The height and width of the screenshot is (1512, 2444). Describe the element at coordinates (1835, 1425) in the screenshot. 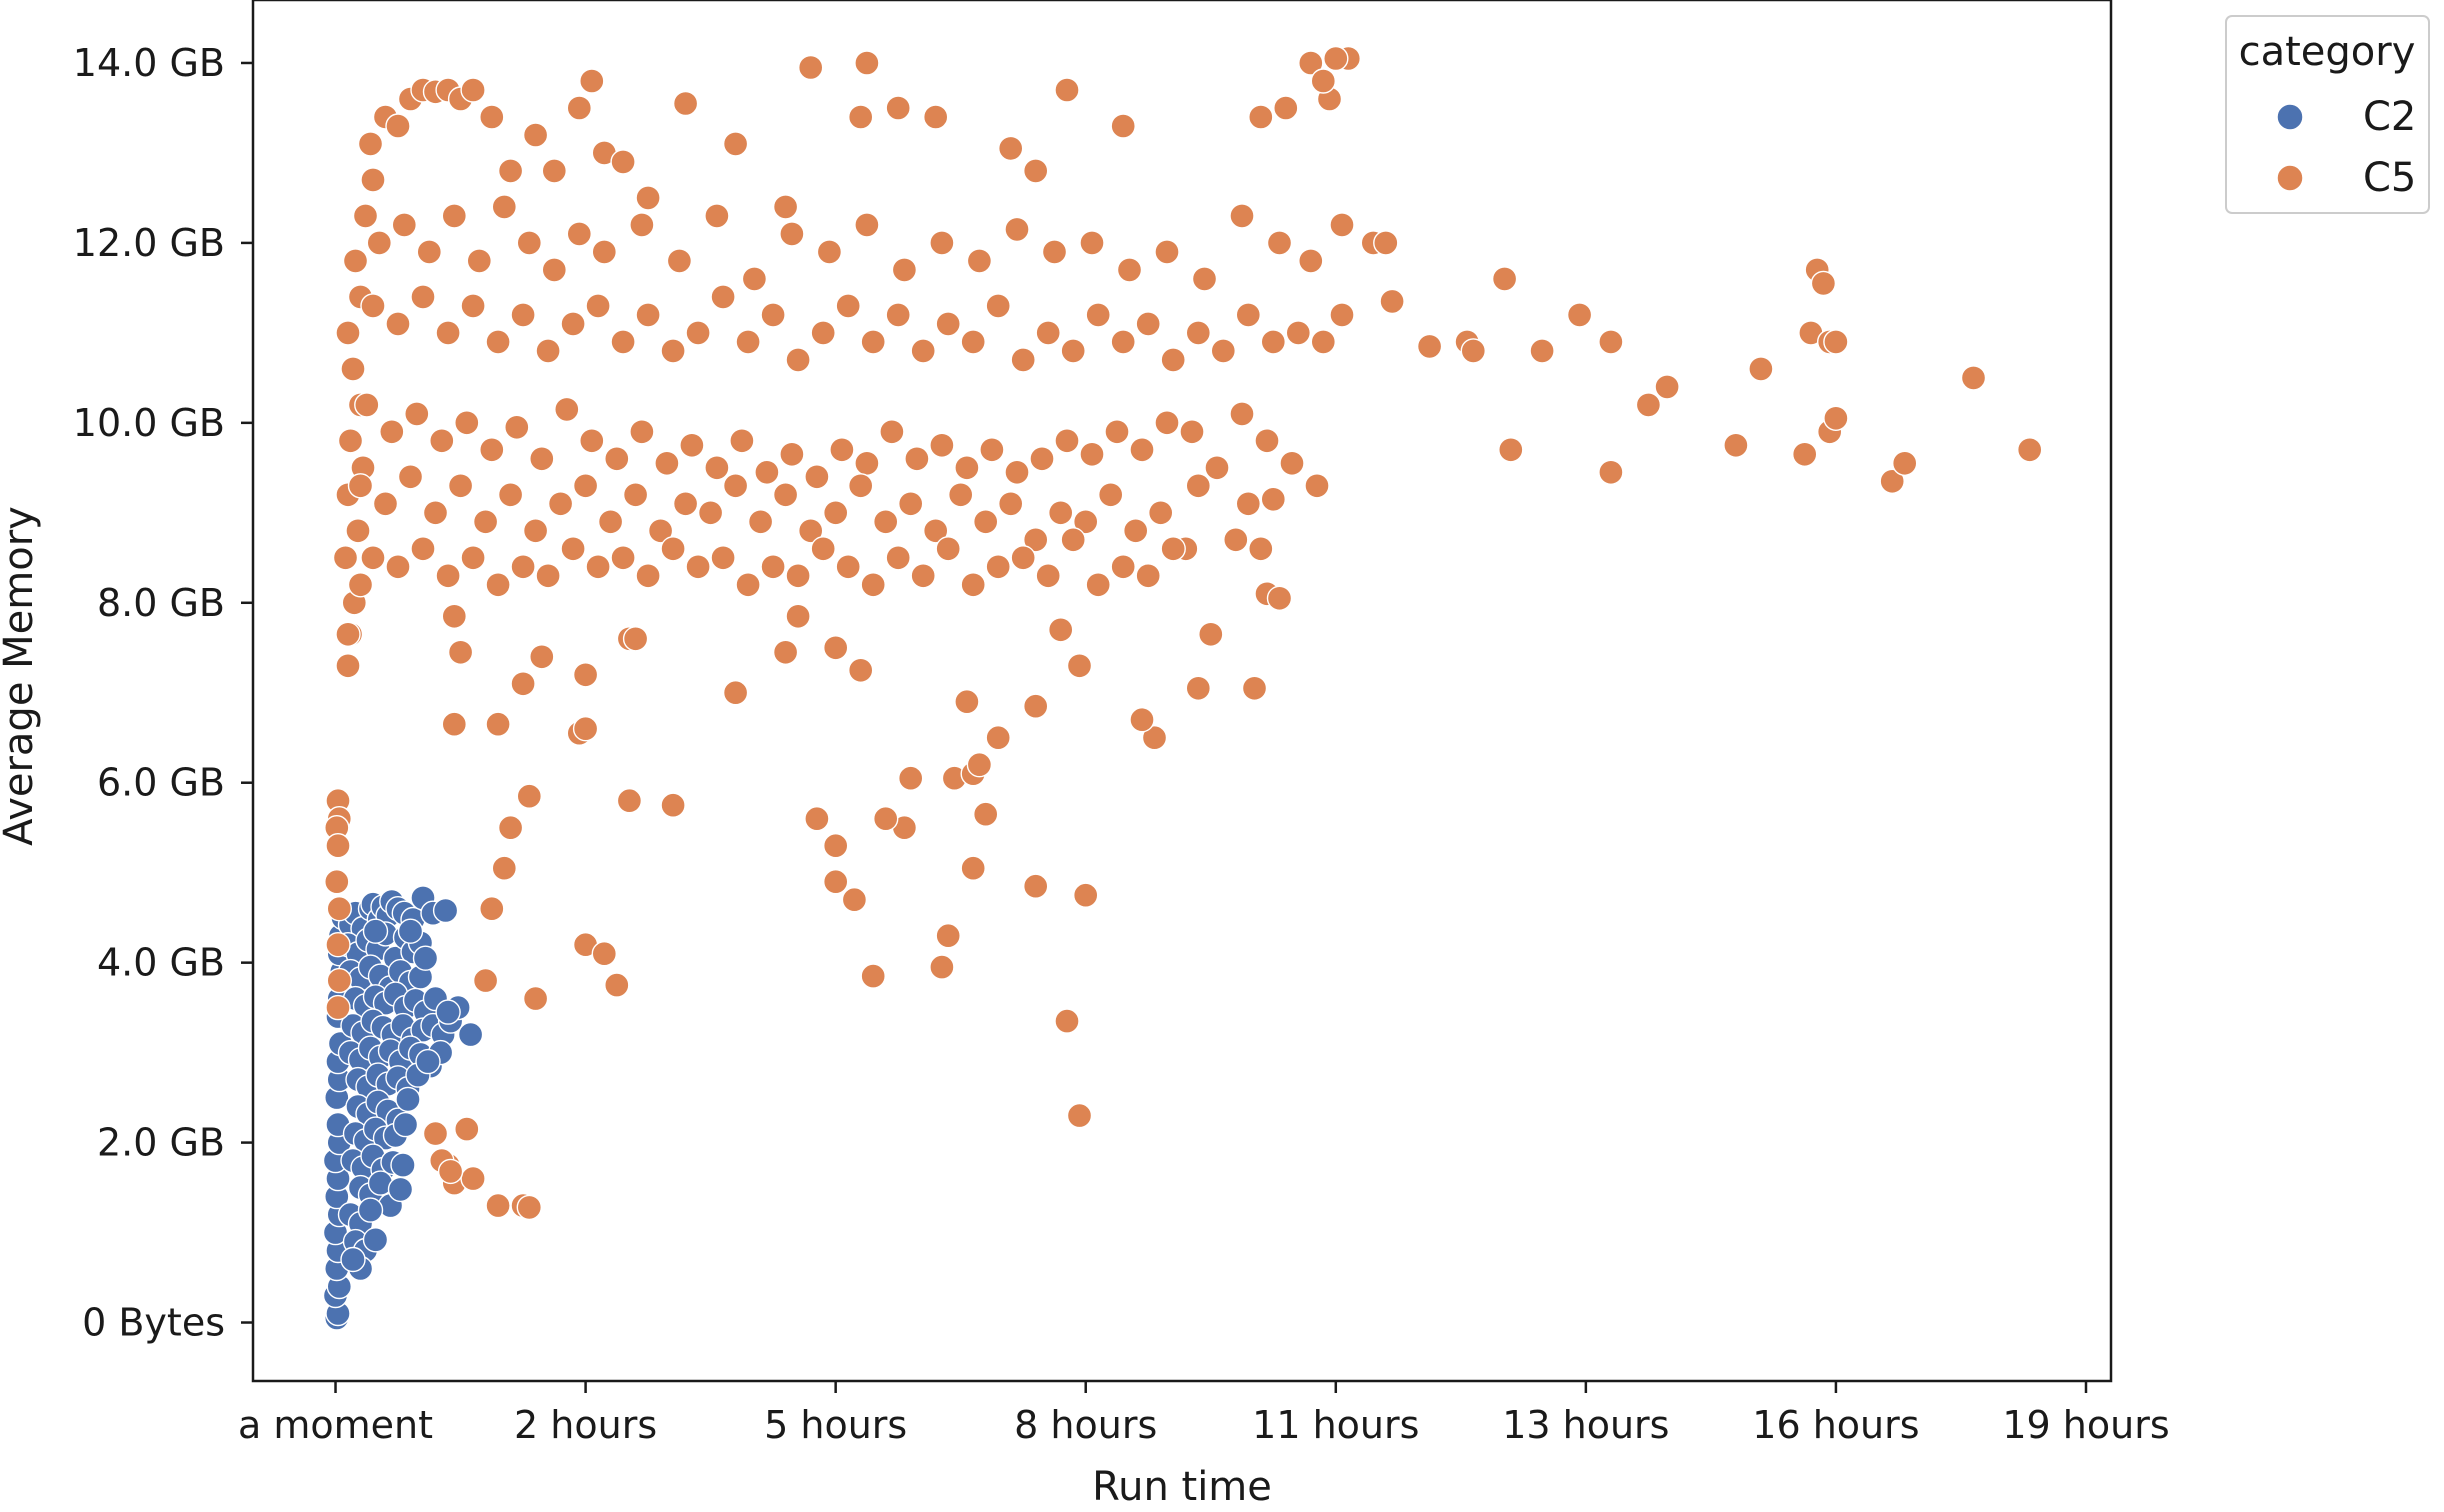

I see `x-tick-label: 16 hours` at that location.